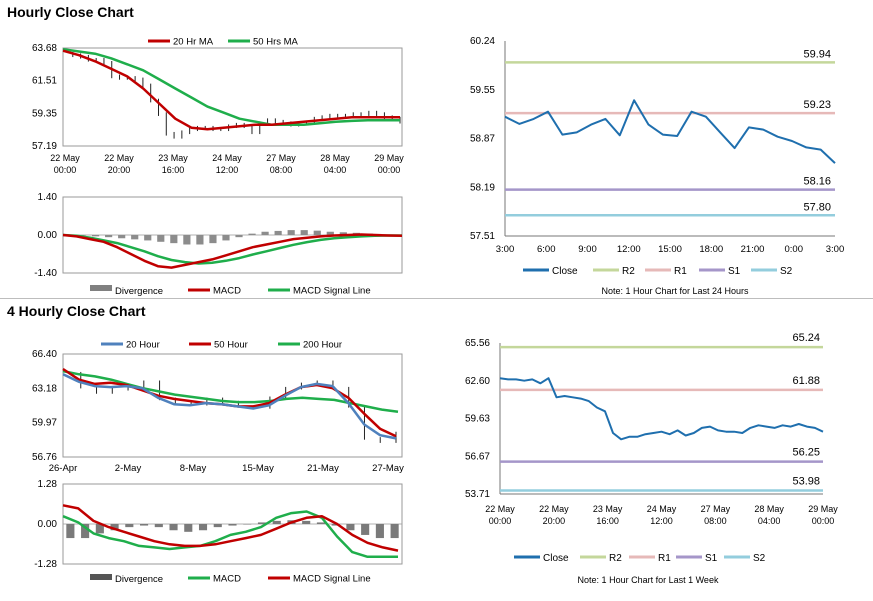  Describe the element at coordinates (477, 343) in the screenshot. I see `close1w-ytick: 65.56` at that location.